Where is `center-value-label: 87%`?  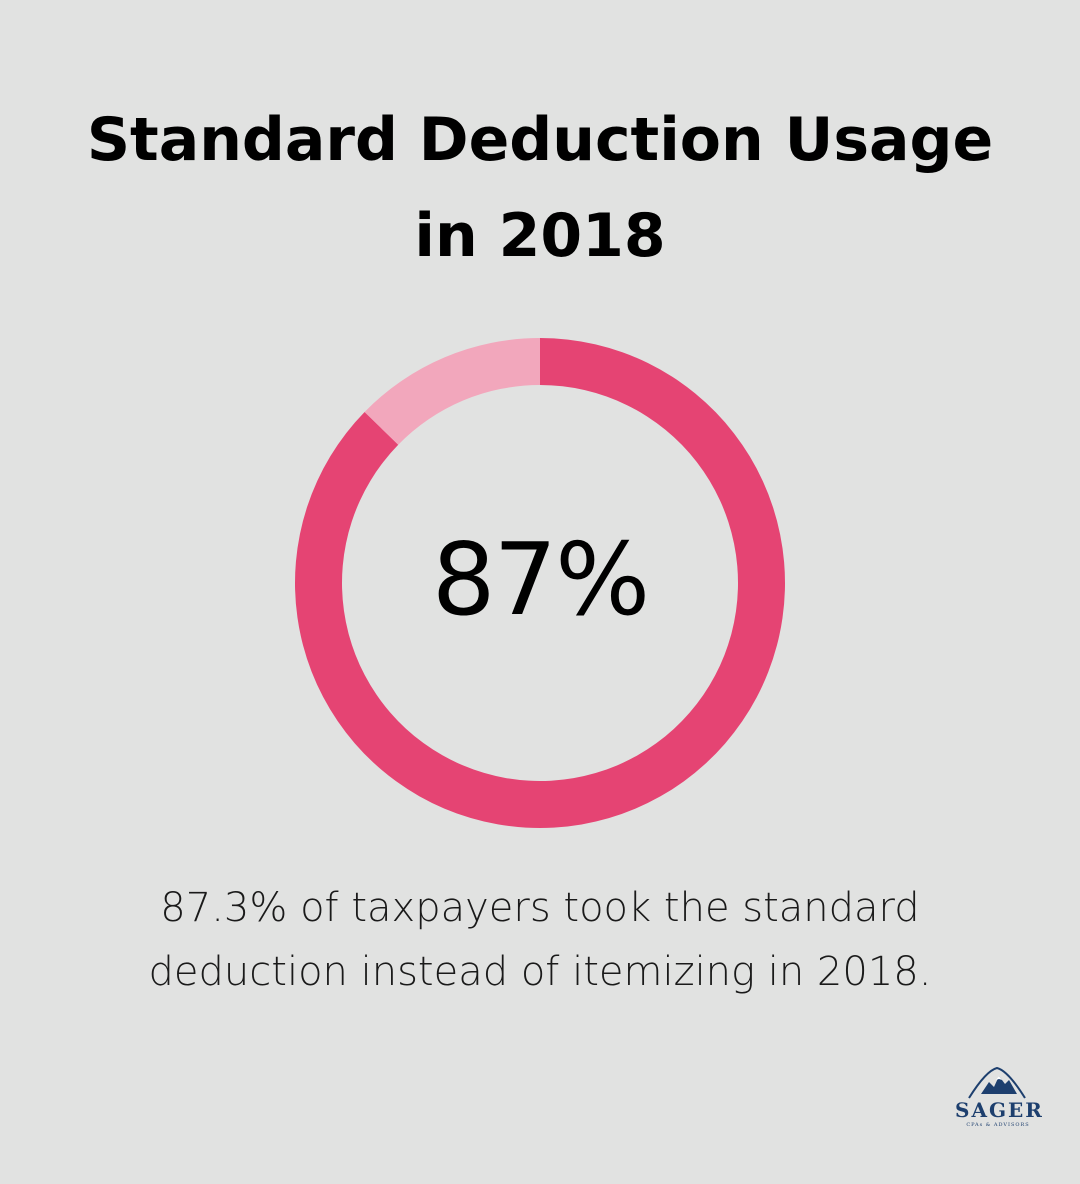
center-value-label: 87% is located at coordinates (540, 579).